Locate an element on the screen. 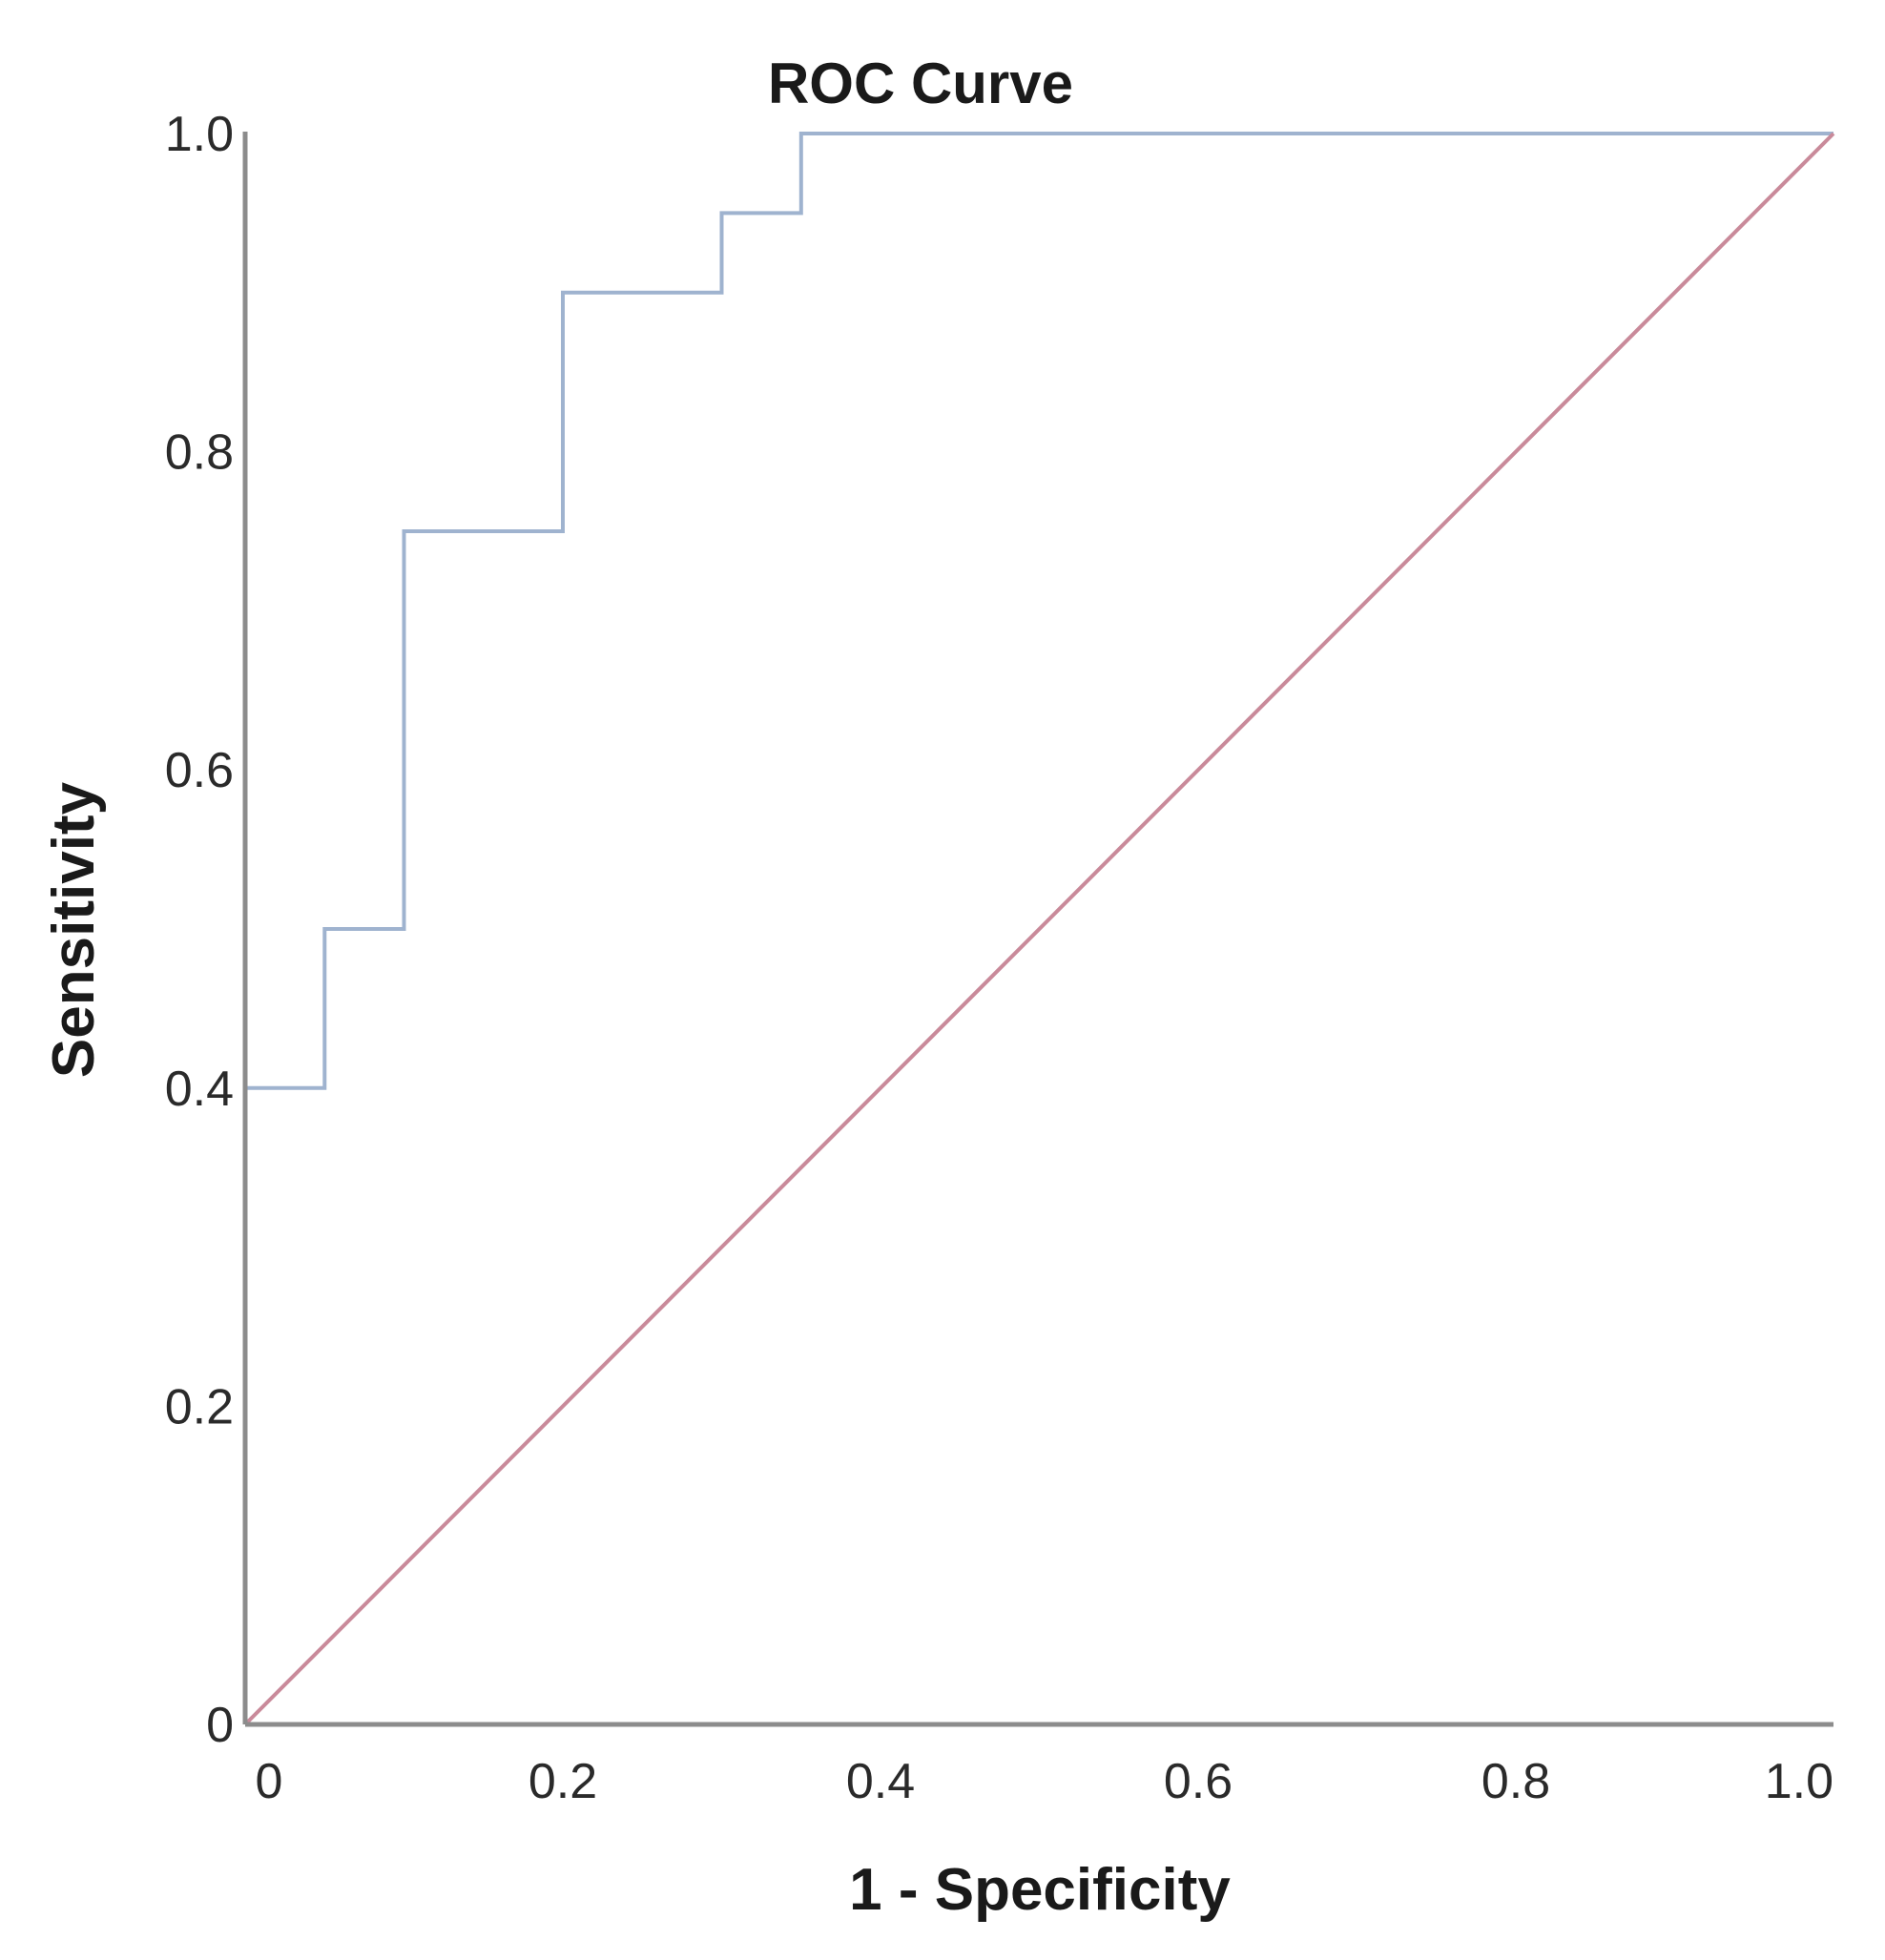  y-axis-label: Sensitivity is located at coordinates (74, 930).